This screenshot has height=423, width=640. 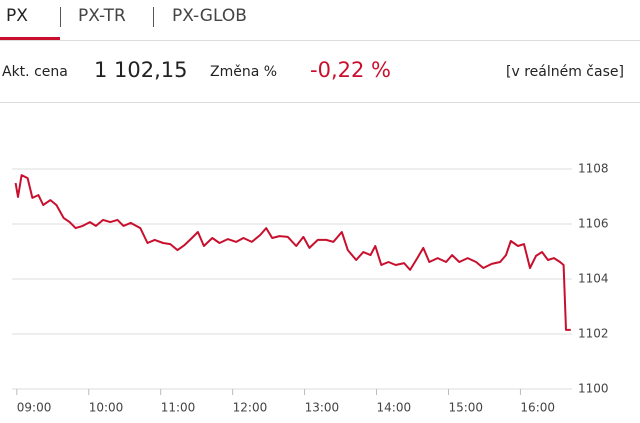 I want to click on y-tick-label: 1108, so click(x=593, y=169).